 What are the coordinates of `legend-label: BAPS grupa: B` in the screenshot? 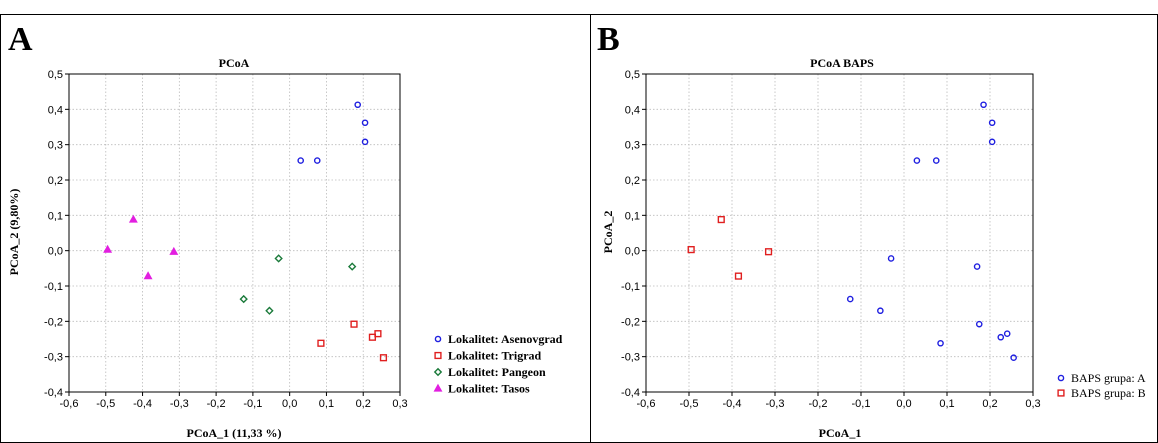 It's located at (1108, 393).